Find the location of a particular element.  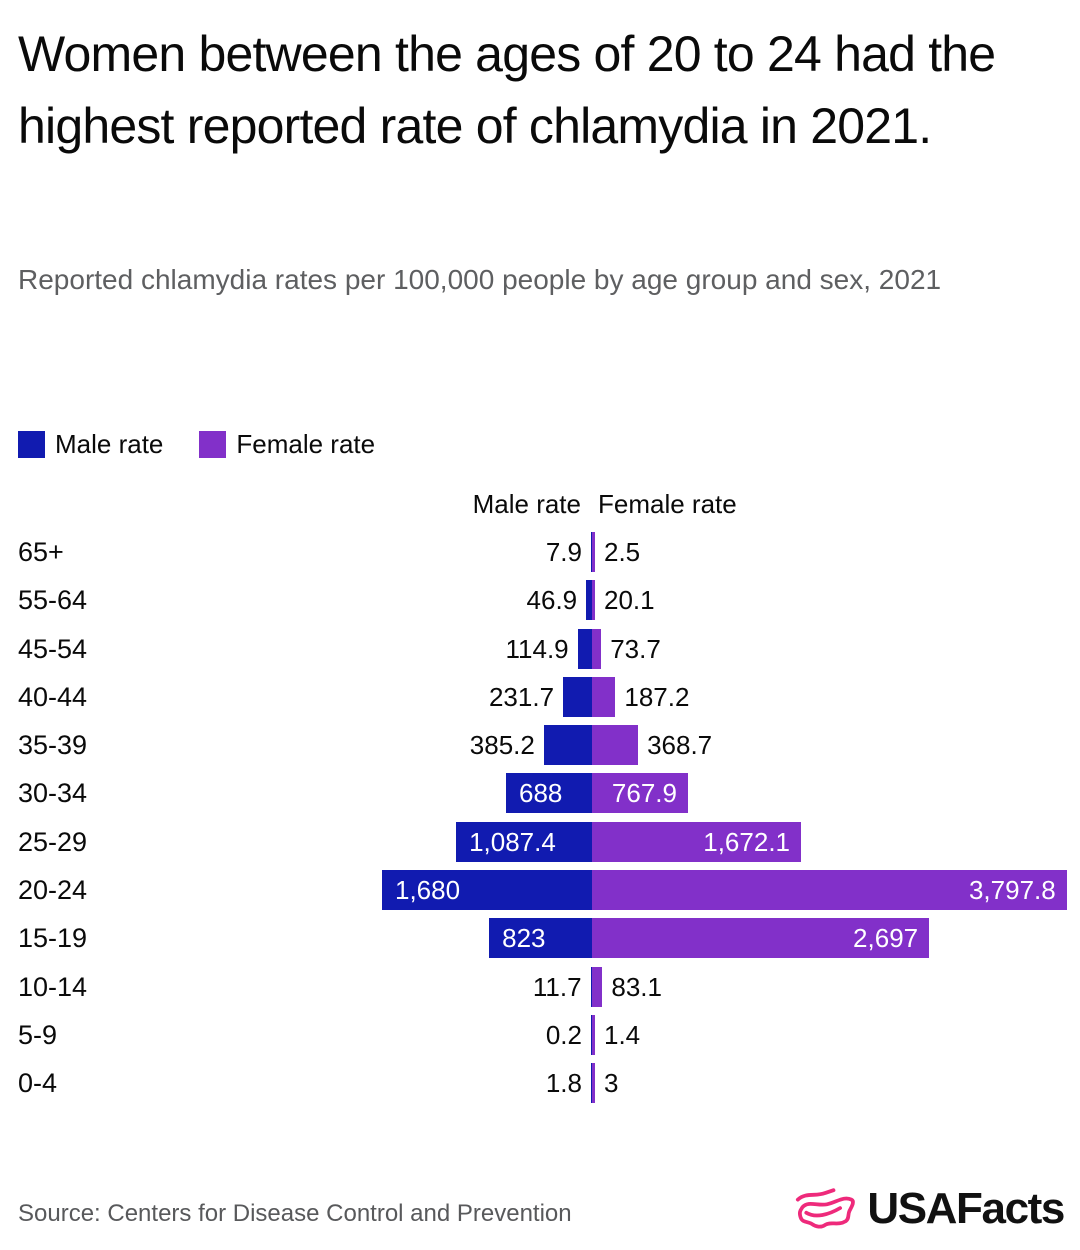

chart-row: 45-54 114.9 73.7 is located at coordinates (540, 649).